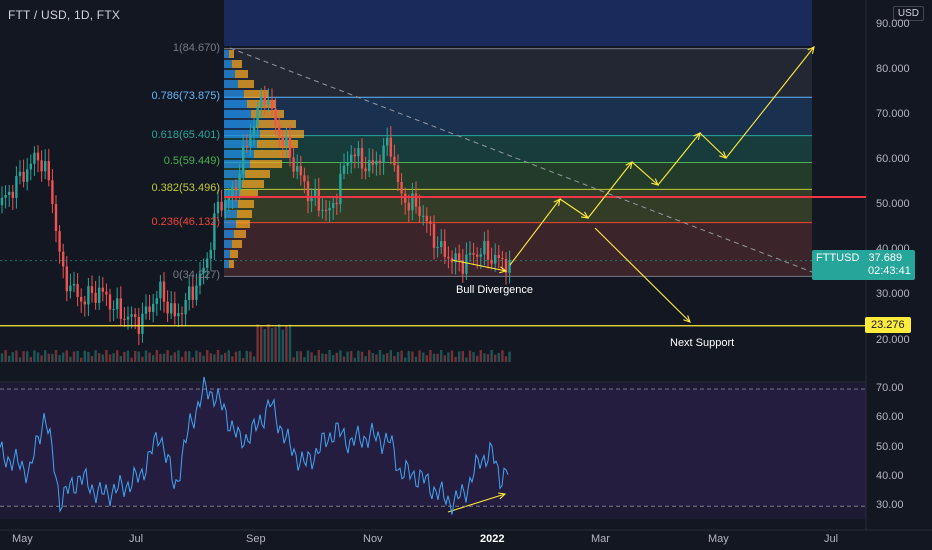  What do you see at coordinates (64, 15) in the screenshot?
I see `symbol-title: FTT / USD, 1D, FTX` at bounding box center [64, 15].